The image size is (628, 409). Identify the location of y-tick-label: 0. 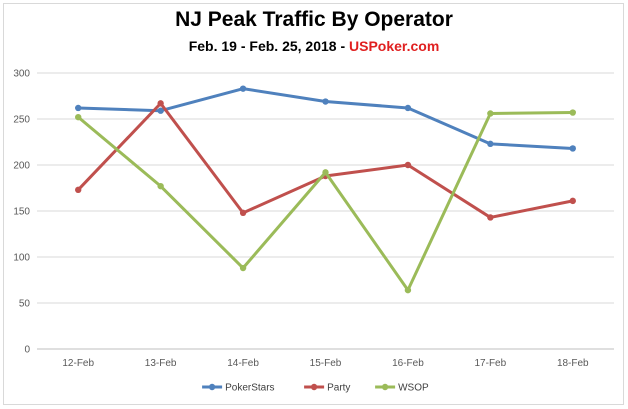
(27, 350).